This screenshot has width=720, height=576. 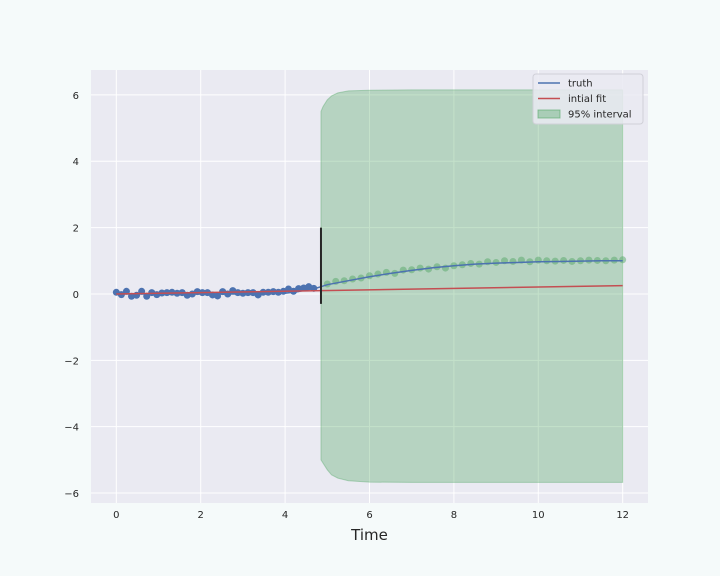 I want to click on legend-label: 95% interval, so click(x=600, y=115).